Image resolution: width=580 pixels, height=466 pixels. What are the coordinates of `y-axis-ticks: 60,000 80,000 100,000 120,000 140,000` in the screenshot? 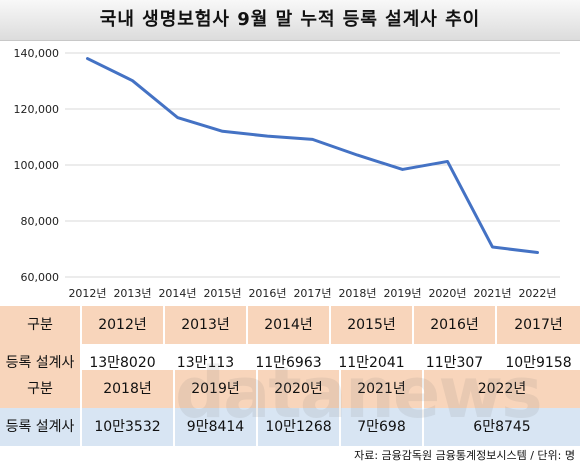 It's located at (37, 165).